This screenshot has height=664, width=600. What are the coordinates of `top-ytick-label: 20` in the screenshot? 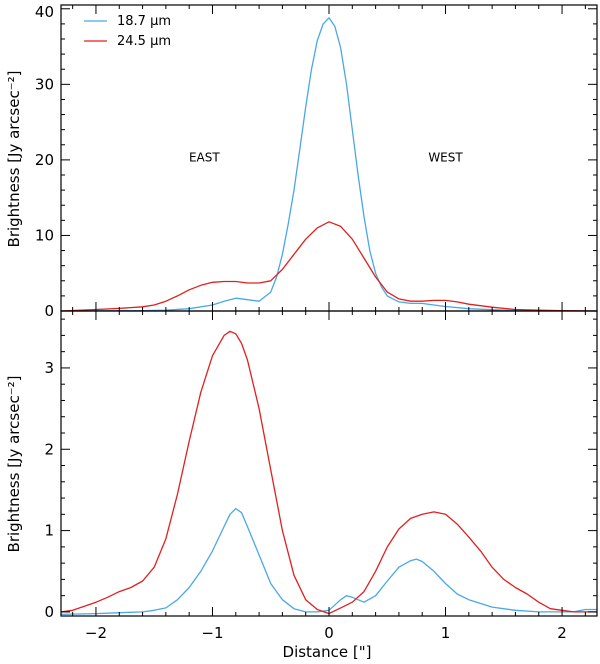 It's located at (44, 160).